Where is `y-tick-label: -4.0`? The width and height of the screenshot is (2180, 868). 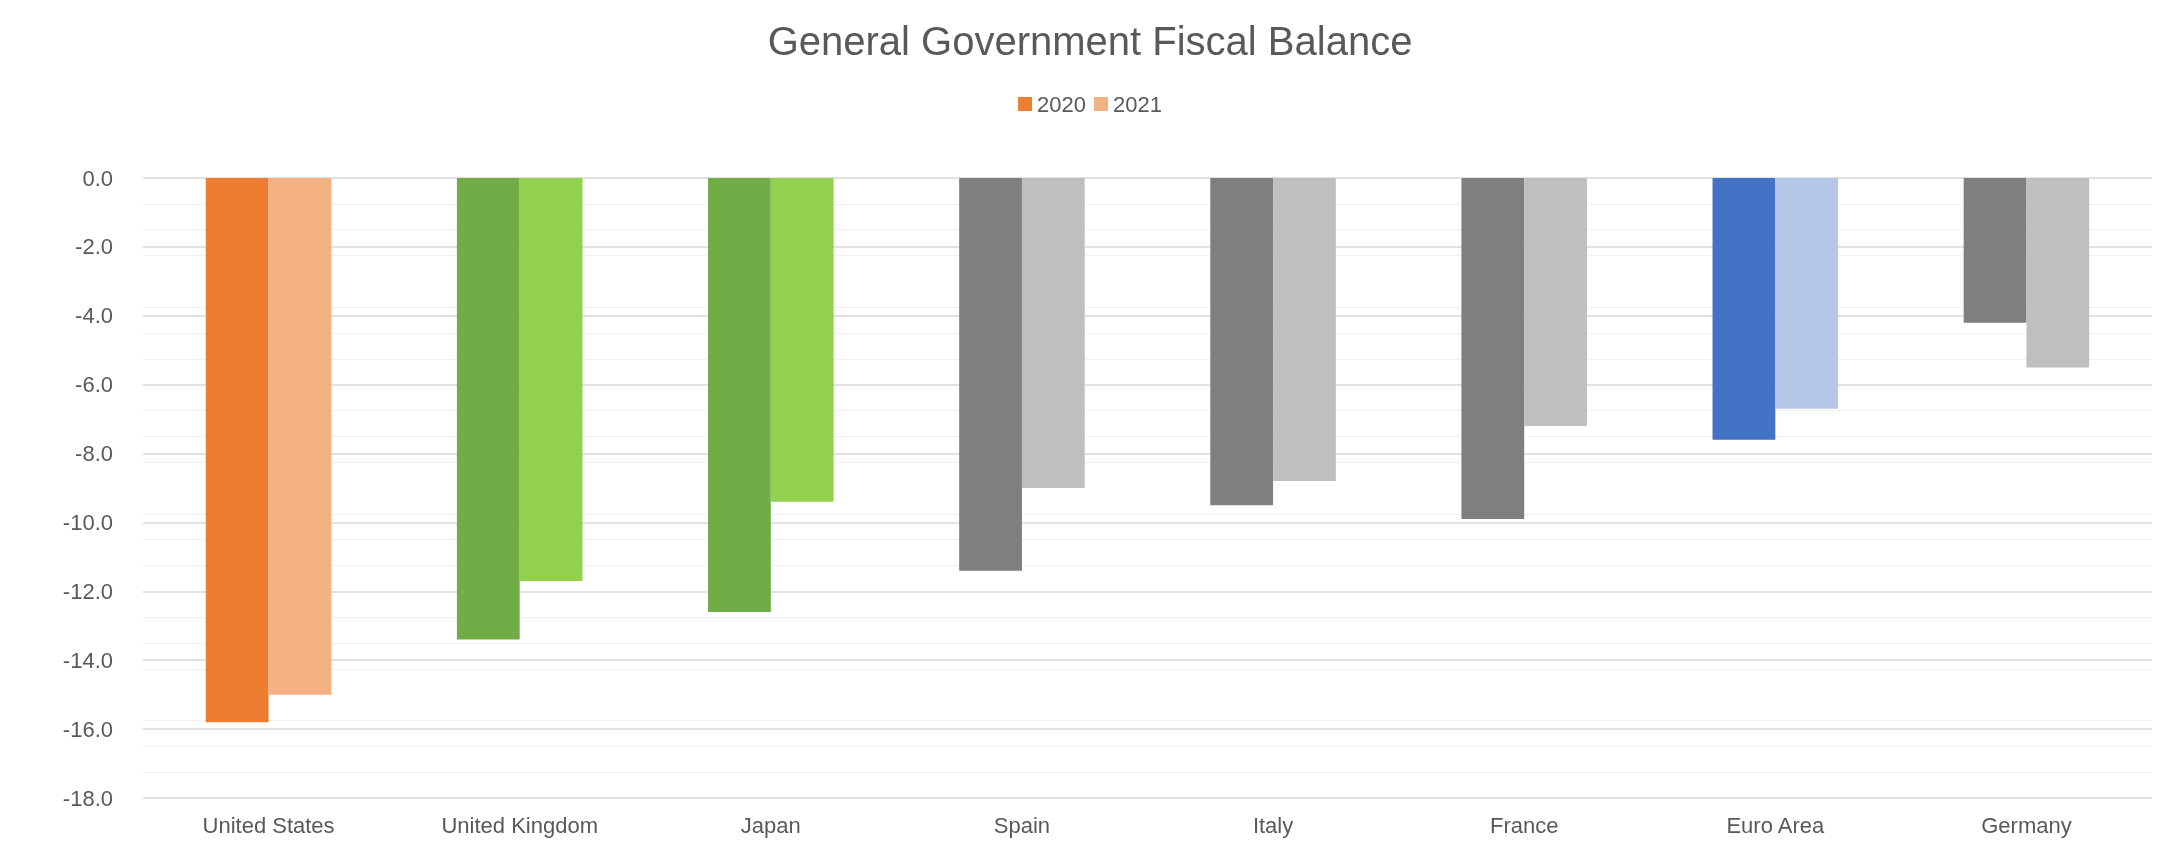
y-tick-label: -4.0 is located at coordinates (94, 316).